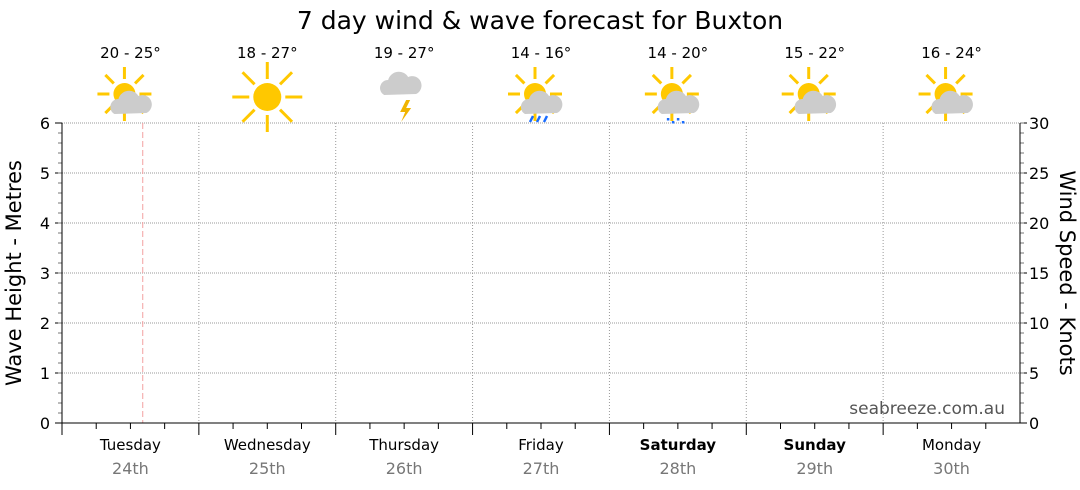  I want to click on day-column-sunday: 15 - 22° Sunday 29th, so click(814, 261).